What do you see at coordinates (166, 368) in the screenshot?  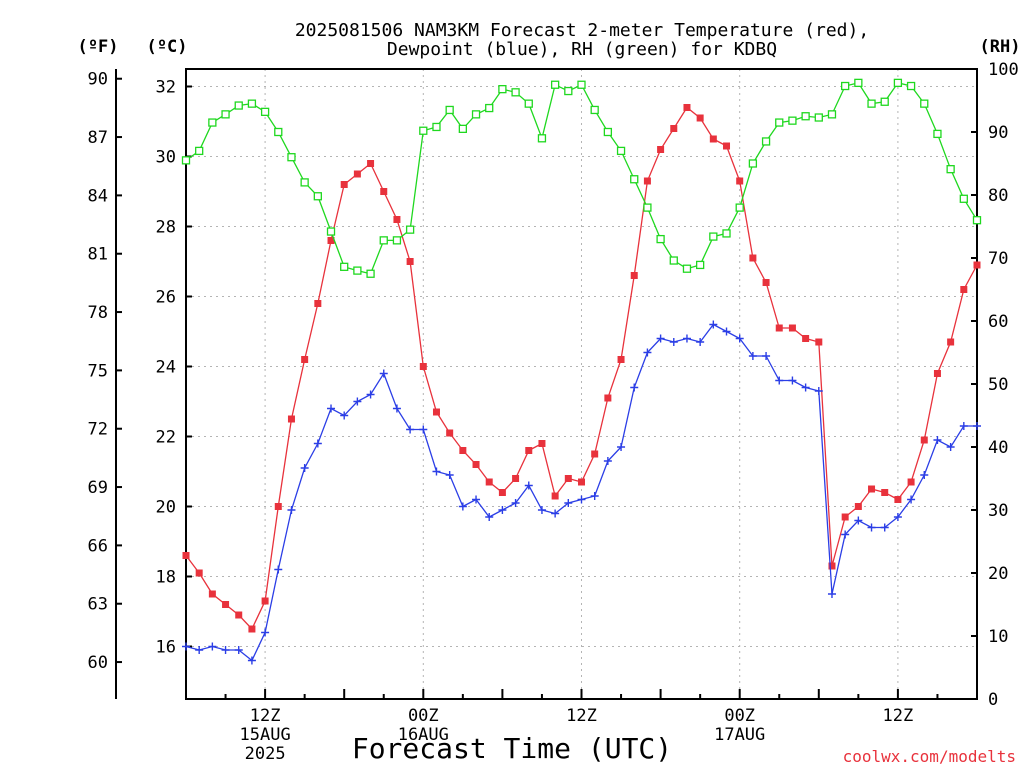 I see `c-tick-label: 24` at bounding box center [166, 368].